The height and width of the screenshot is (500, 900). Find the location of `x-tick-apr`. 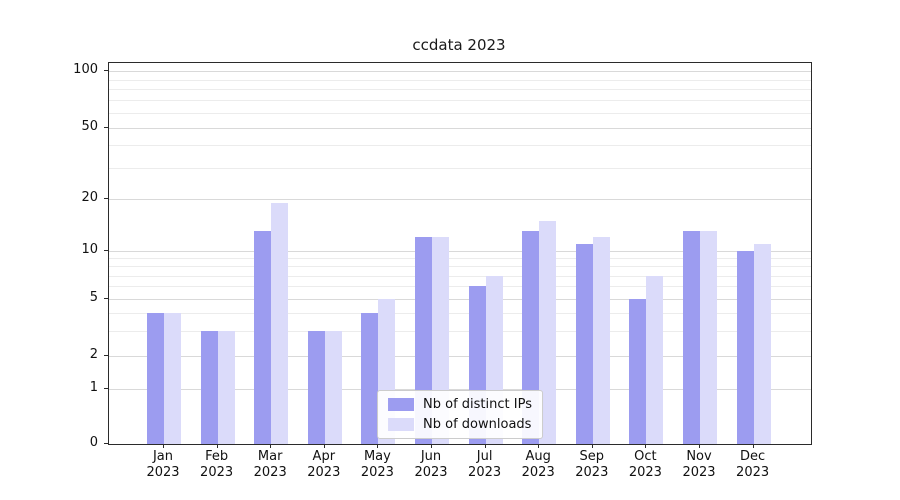

x-tick-apr is located at coordinates (324, 446).